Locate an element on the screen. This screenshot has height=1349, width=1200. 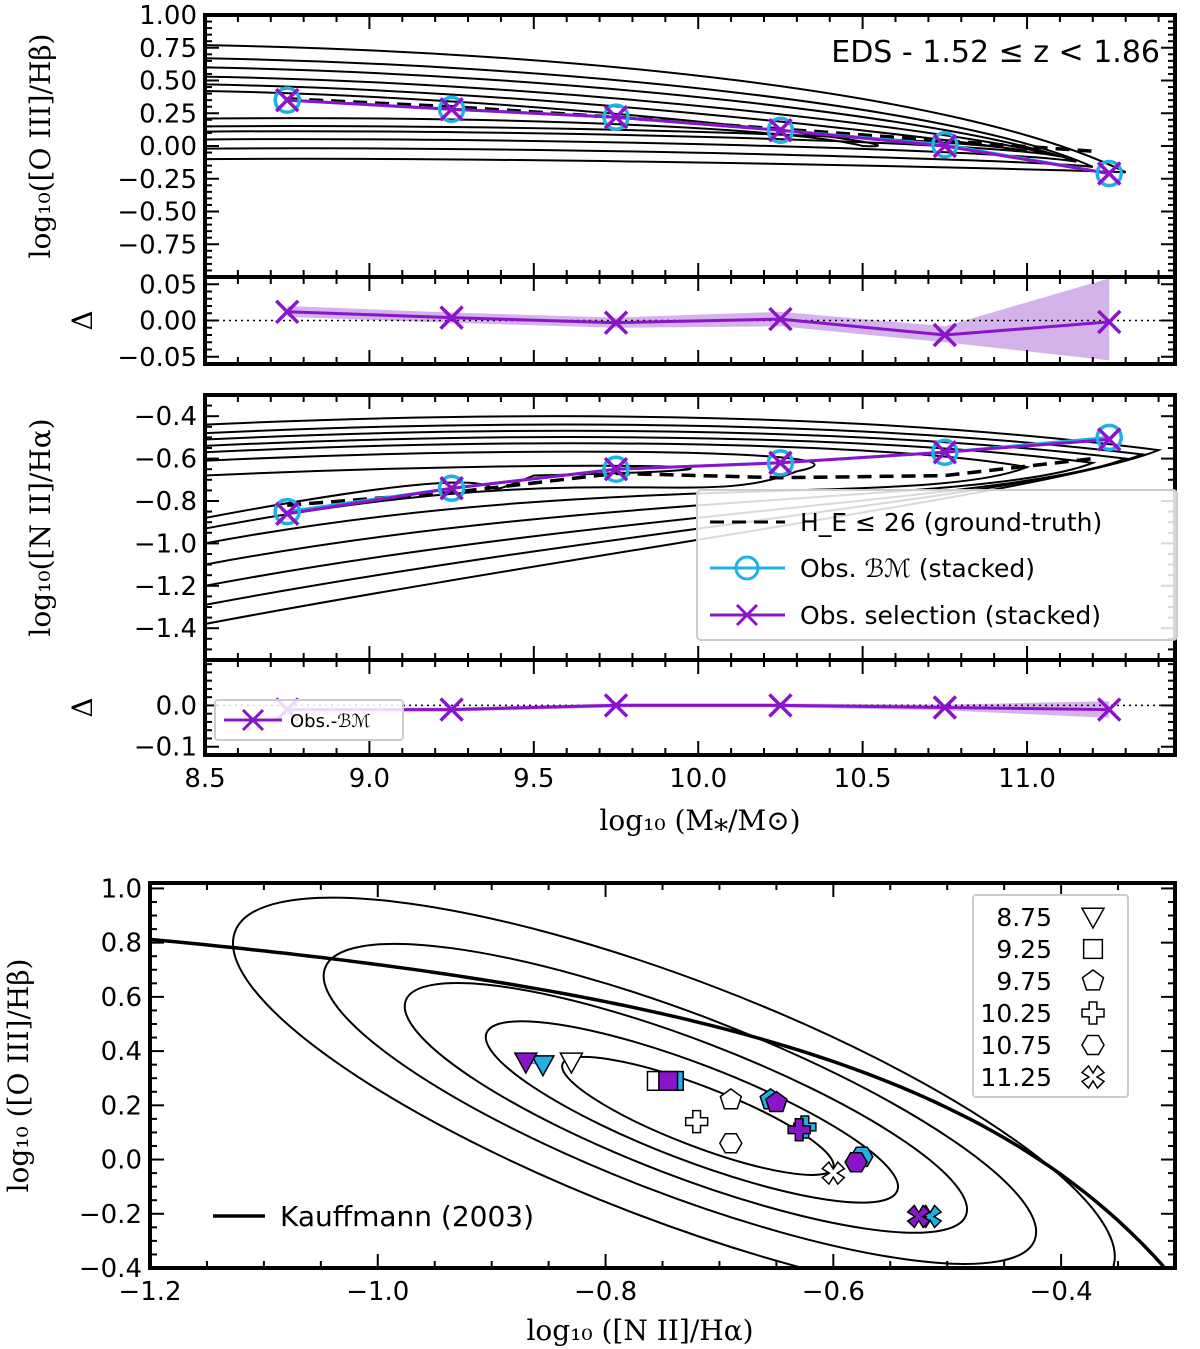
y-tick-label: −0.6 is located at coordinates (165, 460).